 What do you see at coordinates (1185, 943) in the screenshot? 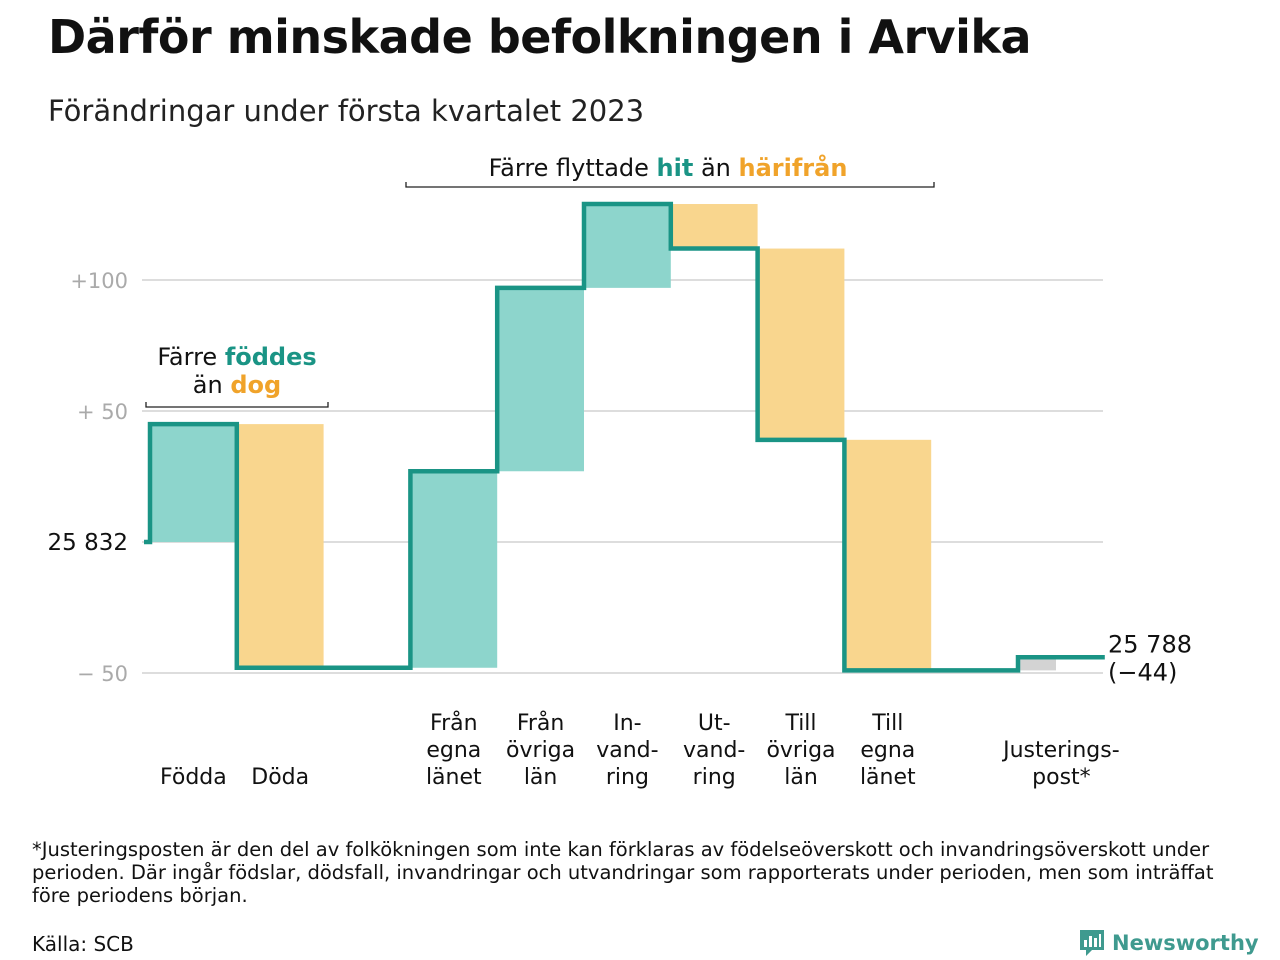
I see `brand-name: Newsworthy` at bounding box center [1185, 943].